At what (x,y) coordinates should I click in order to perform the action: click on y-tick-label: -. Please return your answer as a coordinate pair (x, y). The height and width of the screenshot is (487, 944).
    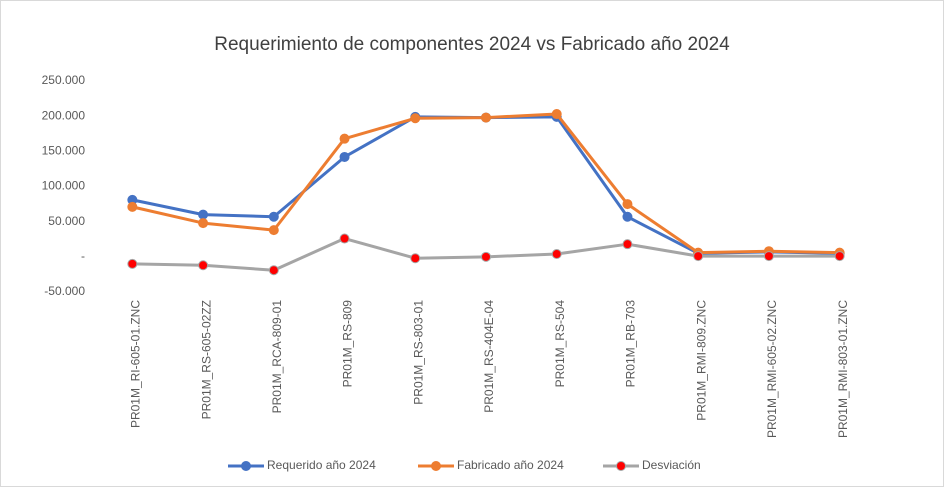
    Looking at the image, I should click on (83, 256).